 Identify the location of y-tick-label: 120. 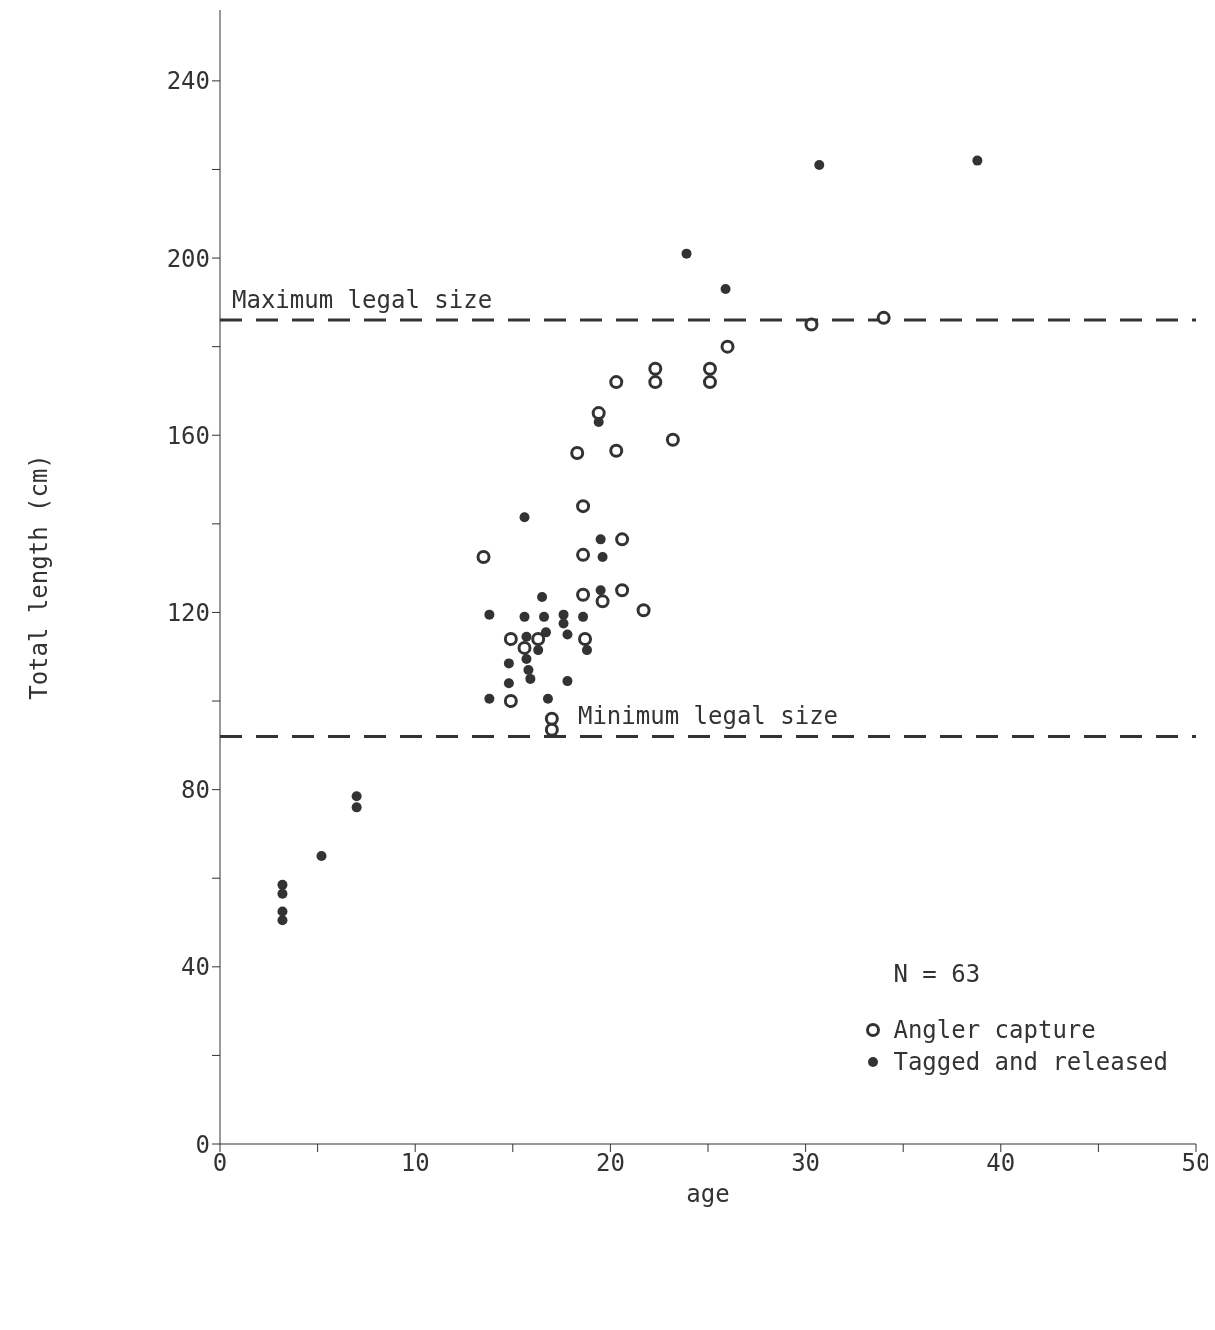
(188, 612).